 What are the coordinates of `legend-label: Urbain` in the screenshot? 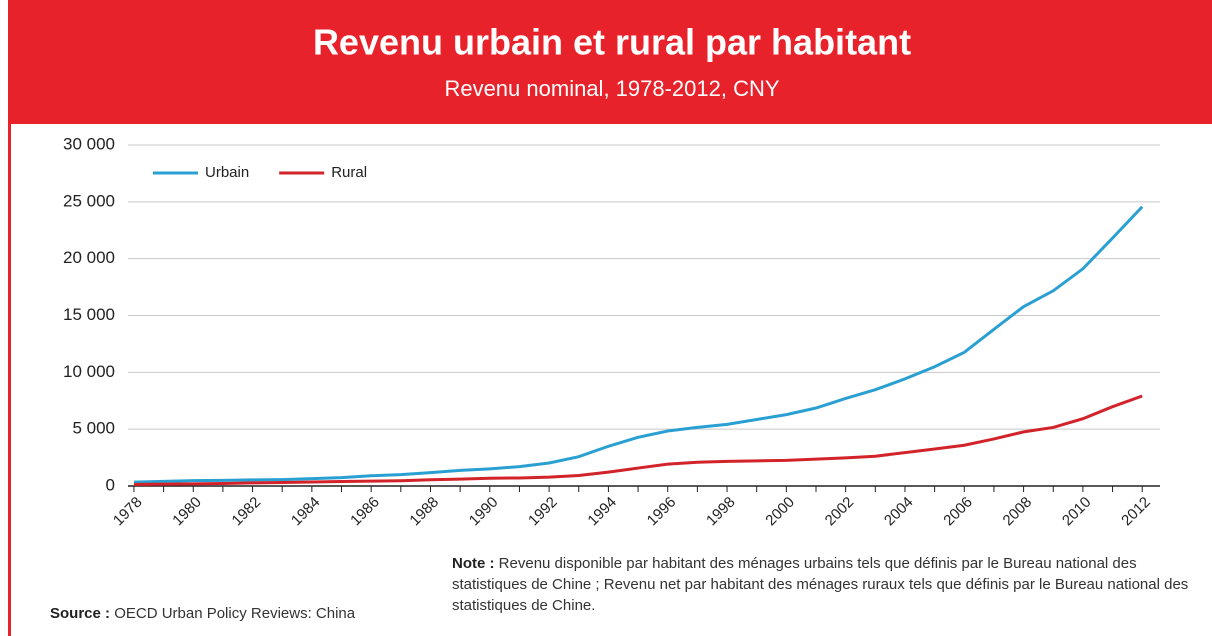 It's located at (227, 172).